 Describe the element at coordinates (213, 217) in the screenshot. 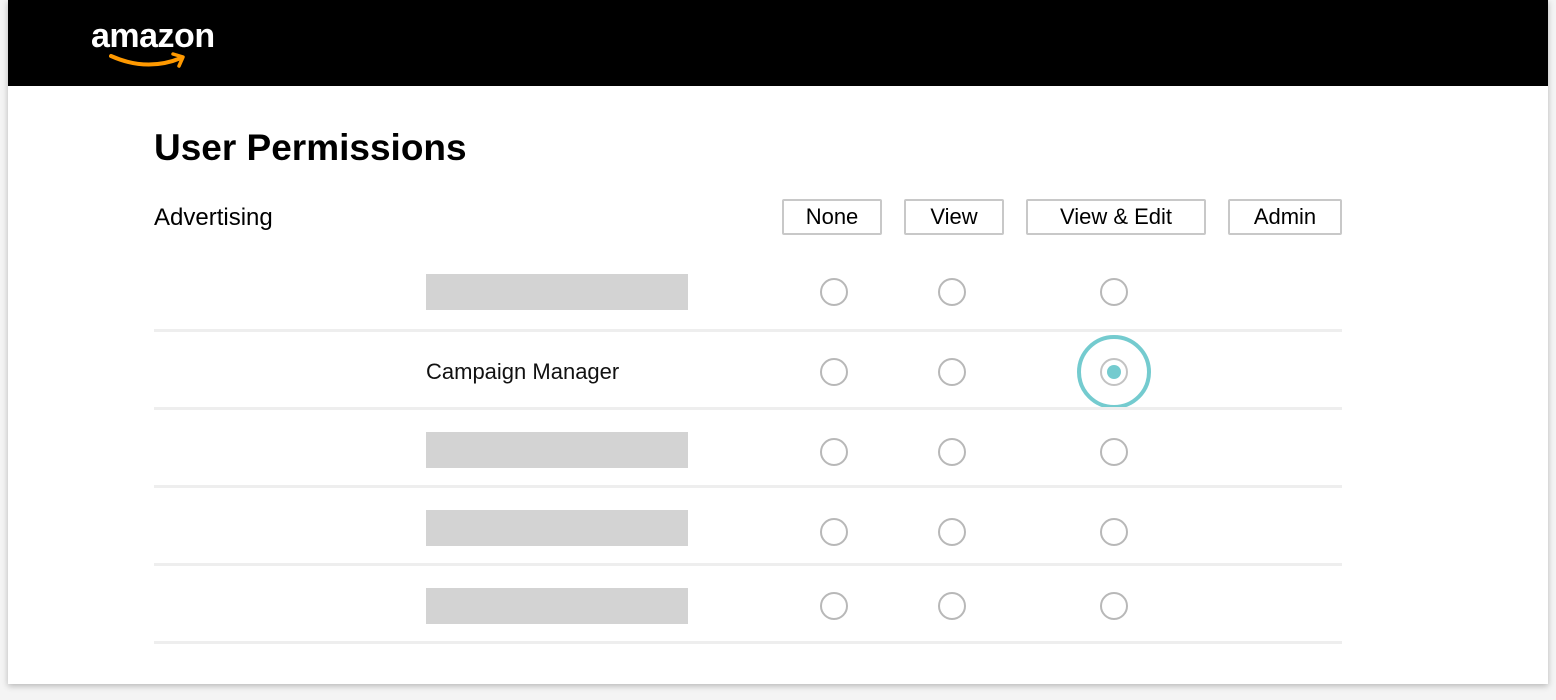

I see `section-label-advertising: Advertising` at that location.